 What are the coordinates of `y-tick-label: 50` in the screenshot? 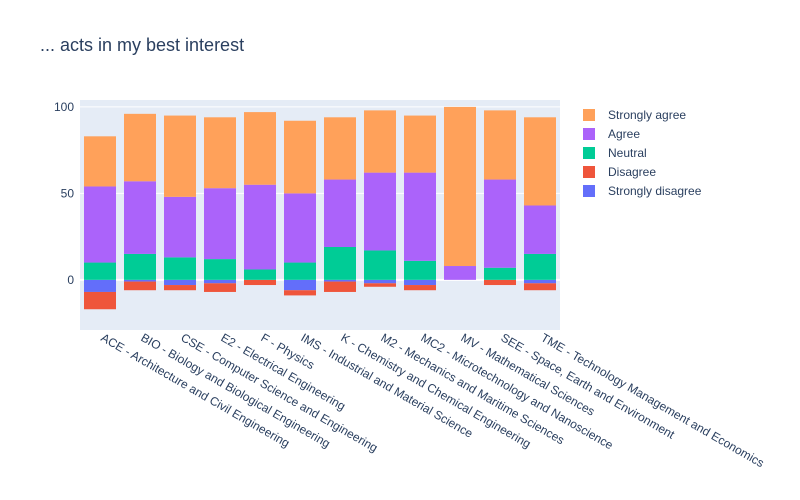 It's located at (68, 193).